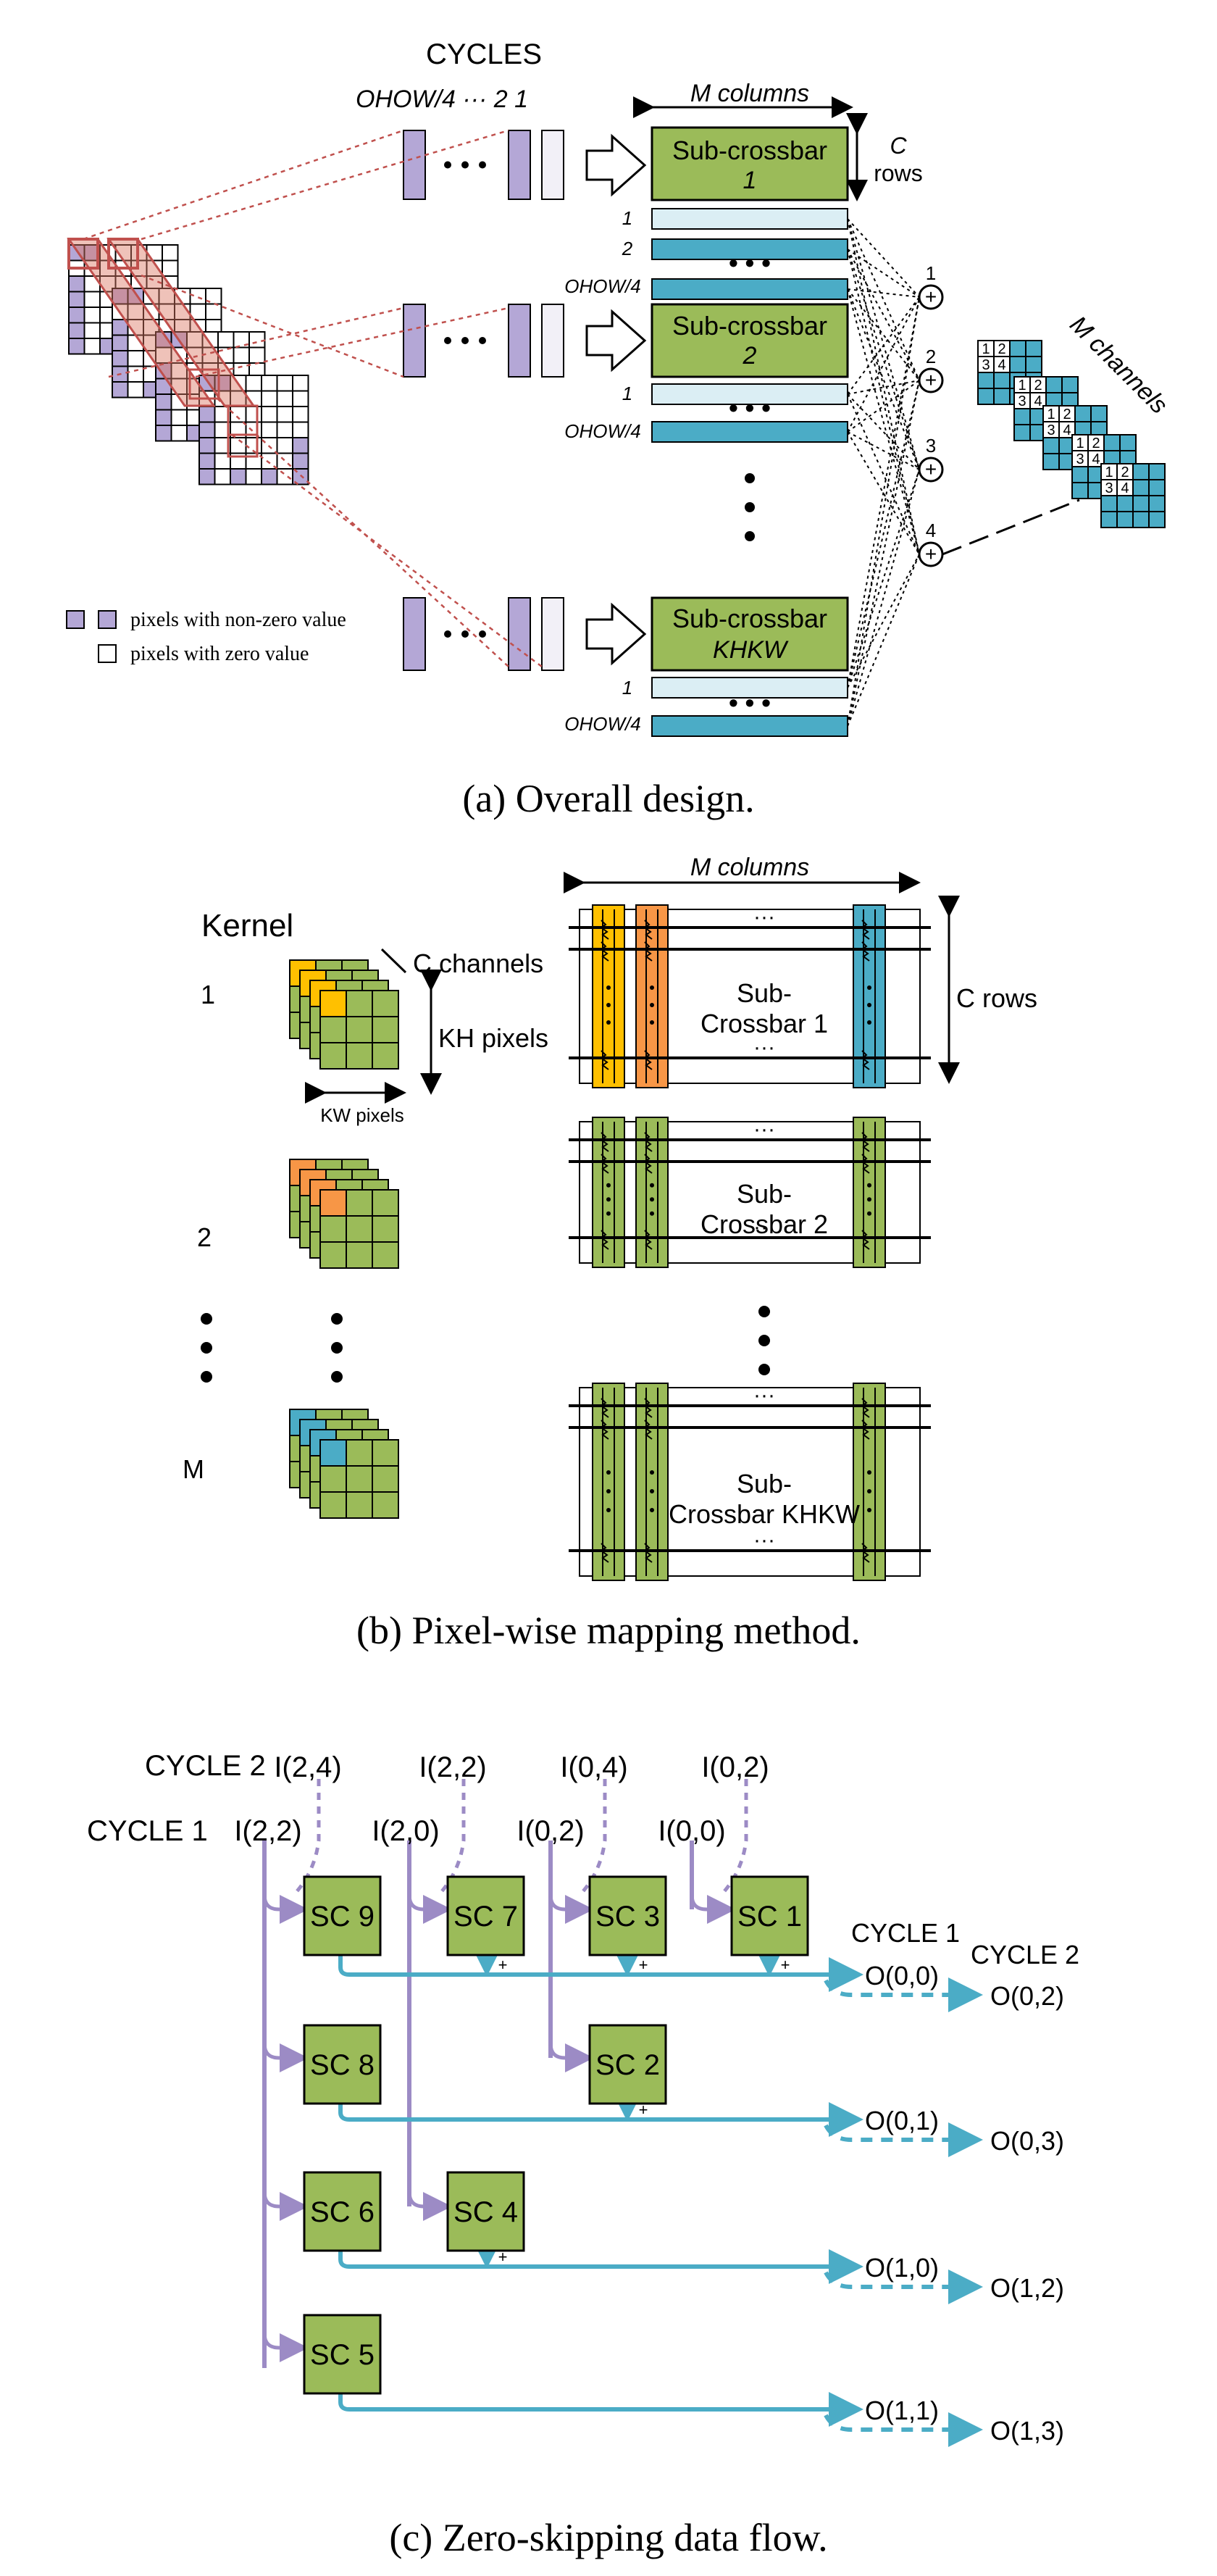 The width and height of the screenshot is (1217, 2576). I want to click on c-channels-arrow, so click(393, 961).